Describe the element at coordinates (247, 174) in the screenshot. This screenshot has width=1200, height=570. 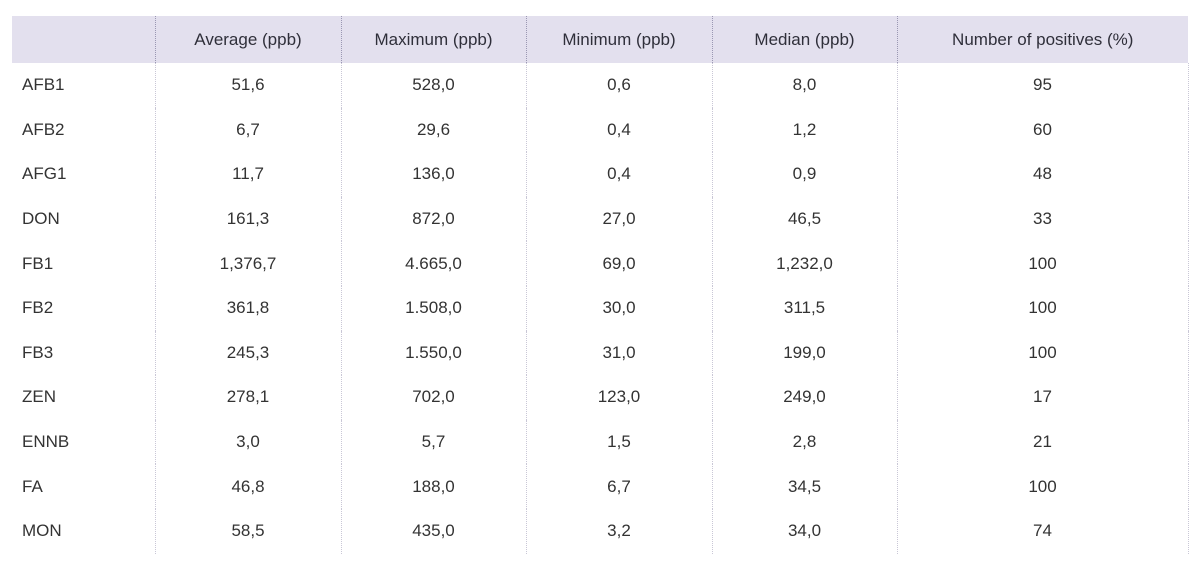
I see `table-cell: 11,7` at that location.